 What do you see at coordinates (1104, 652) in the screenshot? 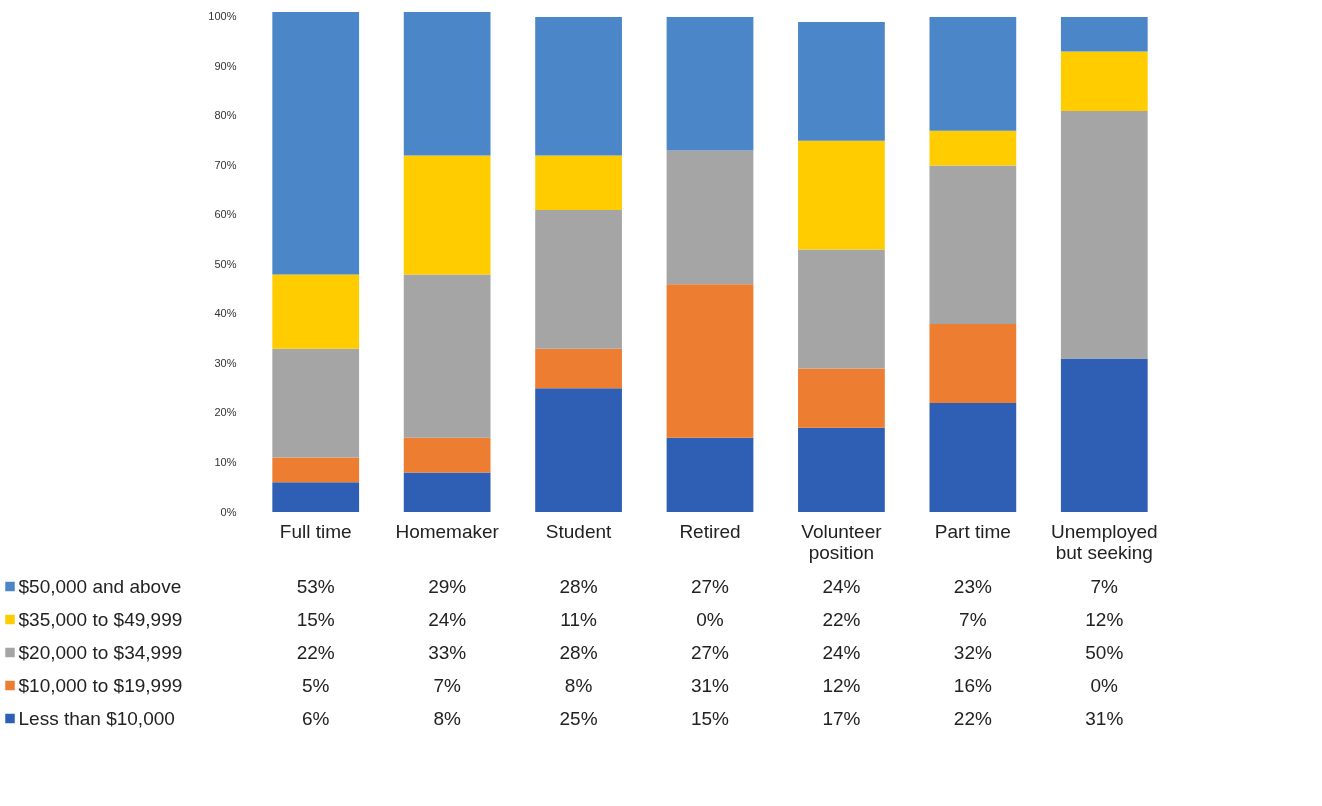
I see `data-label: 50%` at bounding box center [1104, 652].